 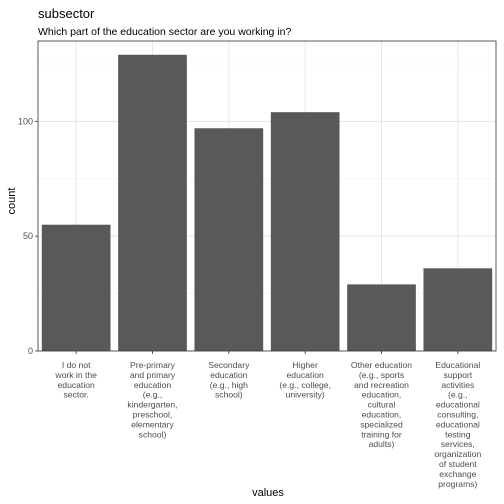 I want to click on y-axis: 0 50 100, so click(x=28, y=236).